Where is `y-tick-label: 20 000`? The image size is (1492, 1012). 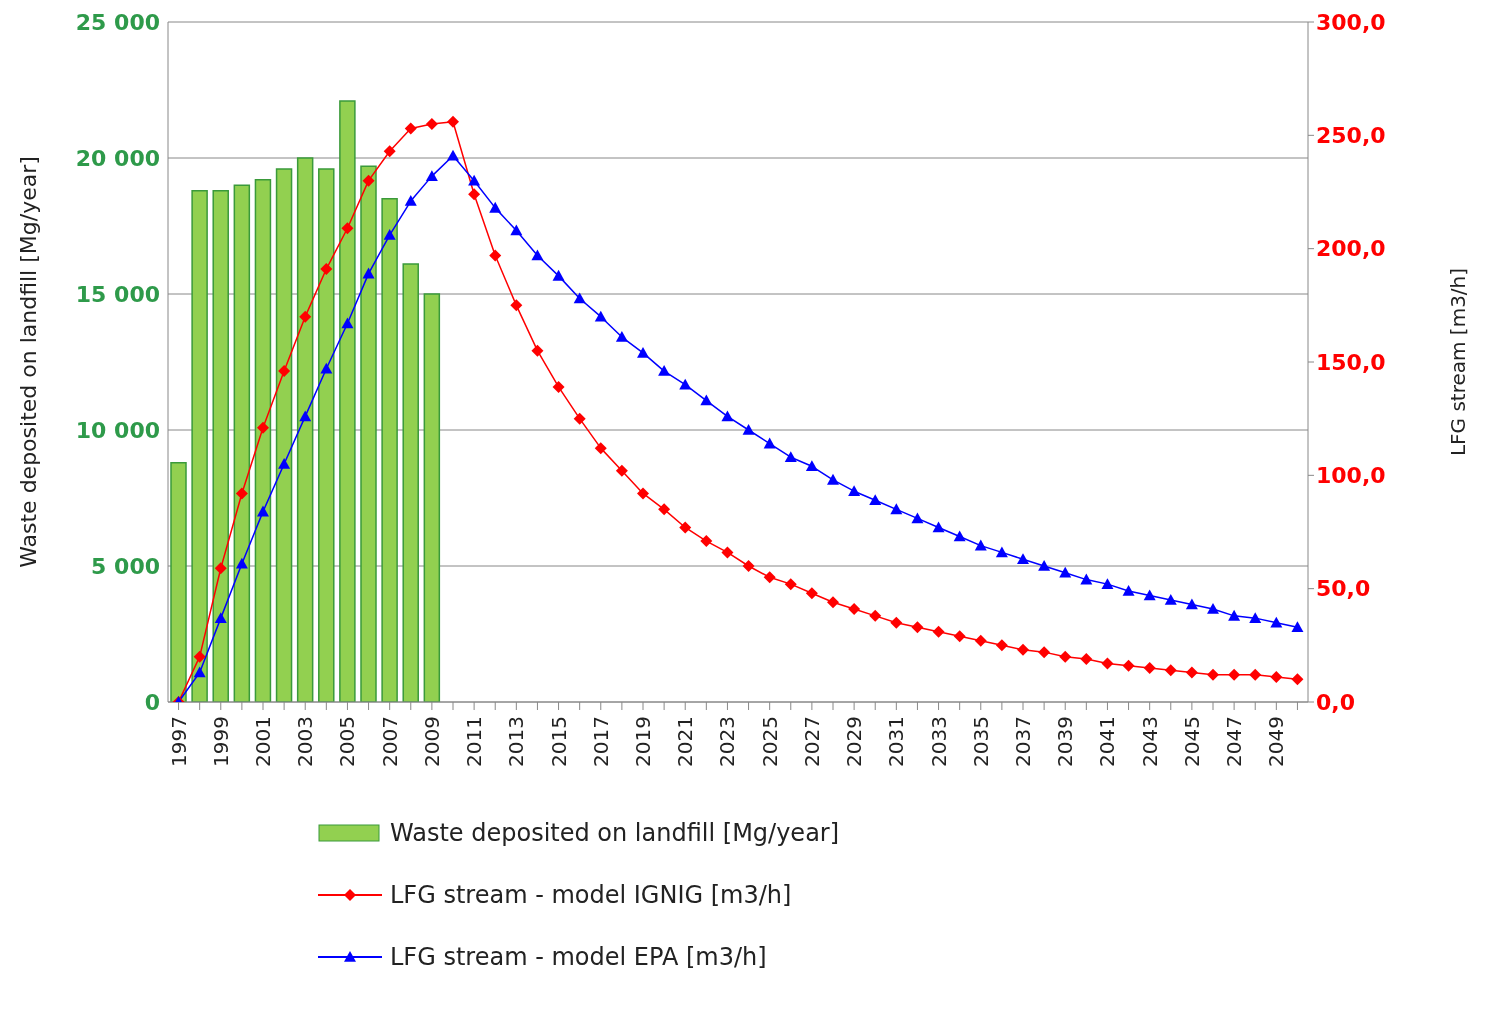
y-tick-label: 20 000 is located at coordinates (117, 158).